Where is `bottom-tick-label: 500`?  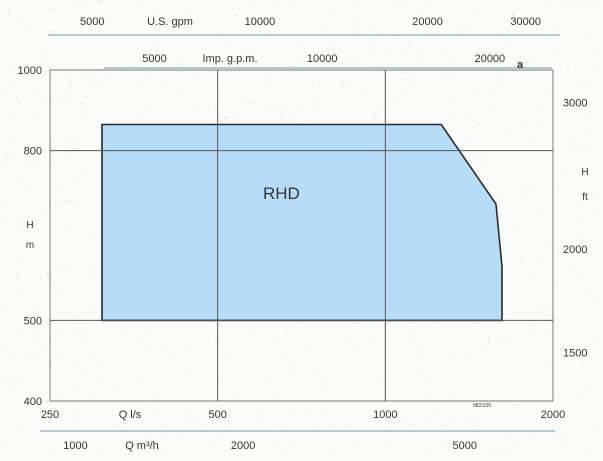 bottom-tick-label: 500 is located at coordinates (217, 415).